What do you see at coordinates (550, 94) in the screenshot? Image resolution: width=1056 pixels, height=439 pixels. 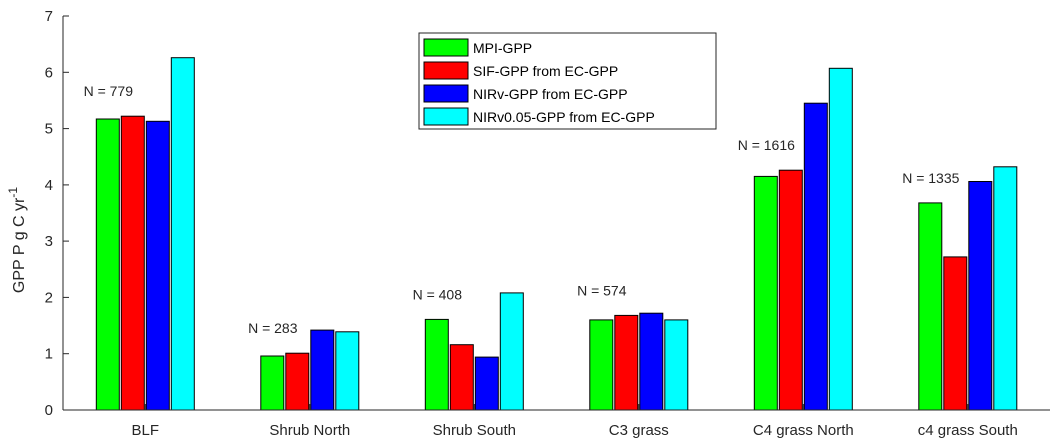 I see `legend-label-3: NIRv-GPP from EC-GPP` at bounding box center [550, 94].